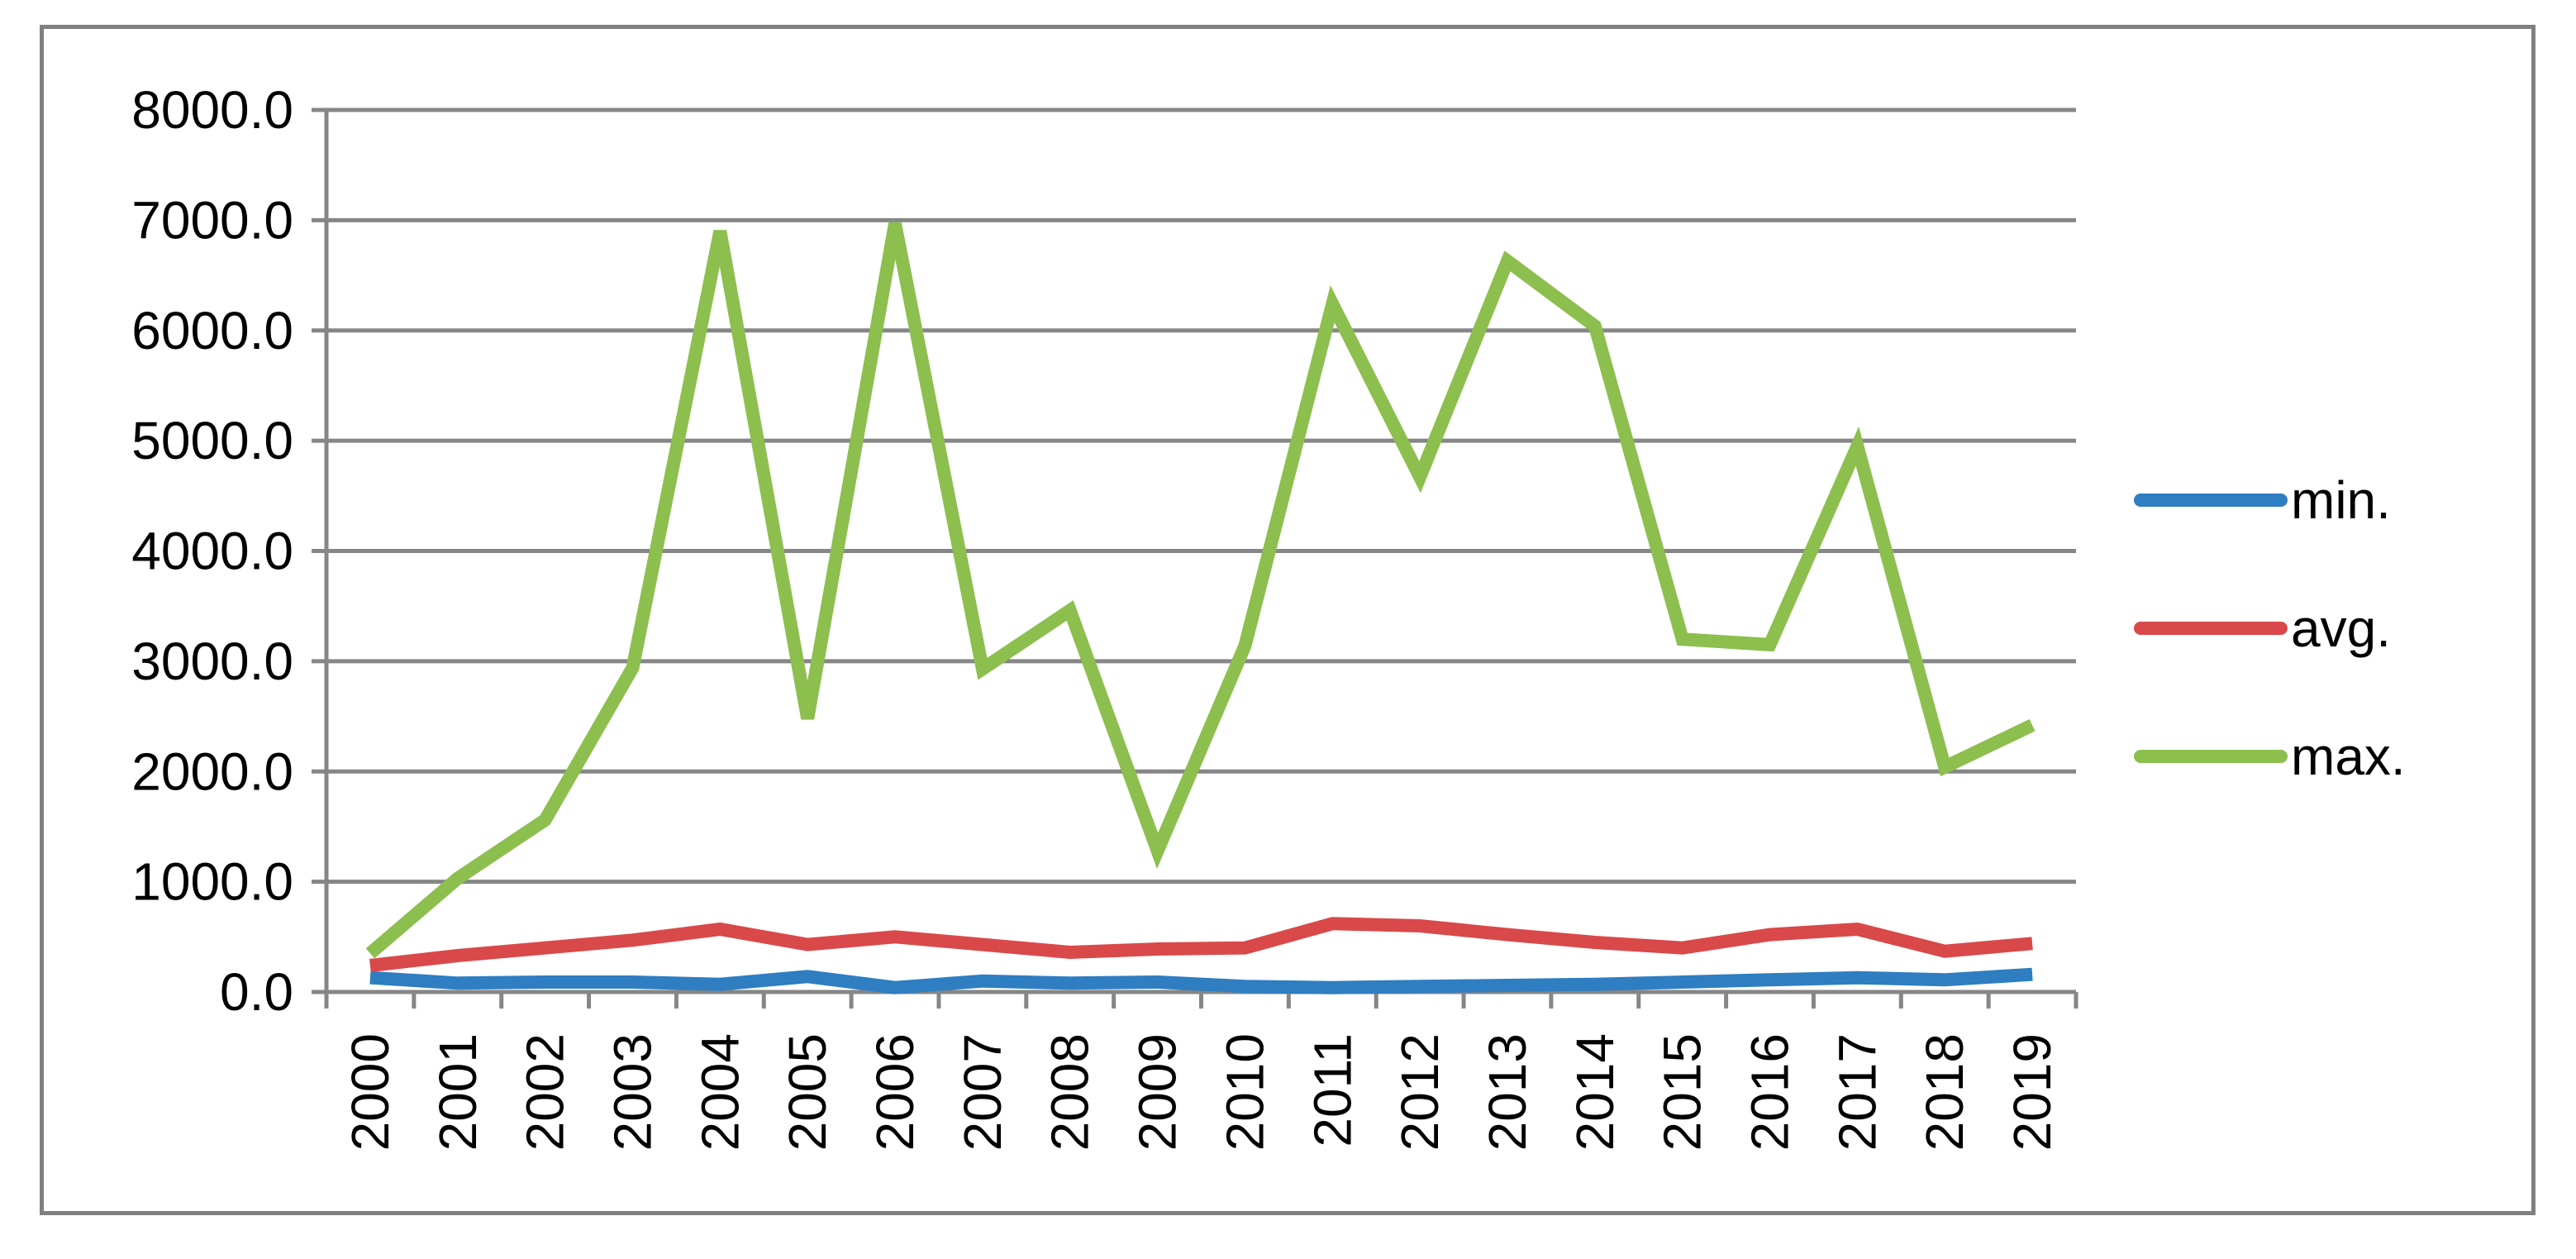 The width and height of the screenshot is (2576, 1259). I want to click on y-tick-label: 8000.0, so click(212, 110).